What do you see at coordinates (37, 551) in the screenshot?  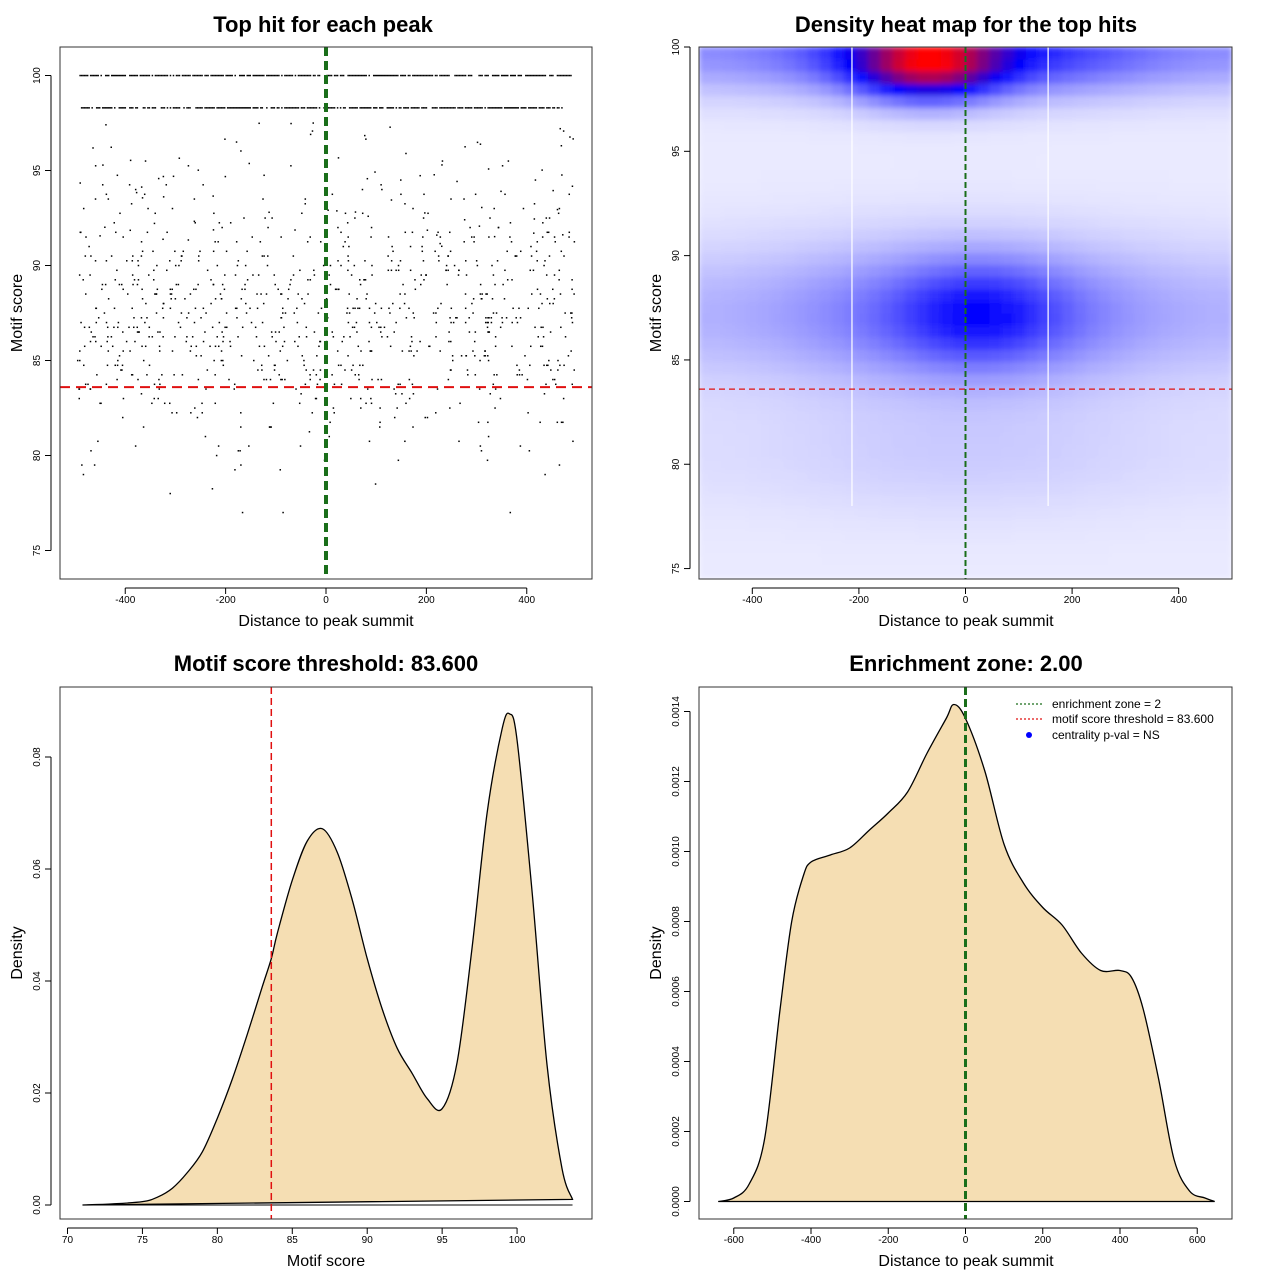 I see `scatter-y-tick-label: 75` at bounding box center [37, 551].